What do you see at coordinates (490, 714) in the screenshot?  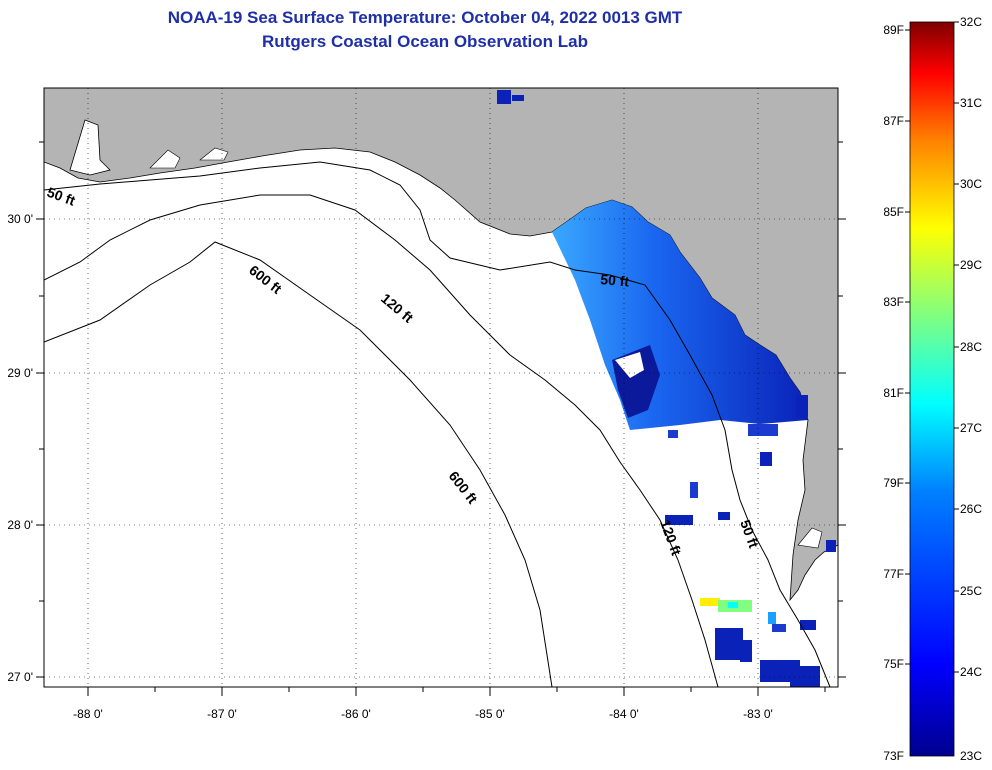 I see `lon-label-85: -85 0'` at bounding box center [490, 714].